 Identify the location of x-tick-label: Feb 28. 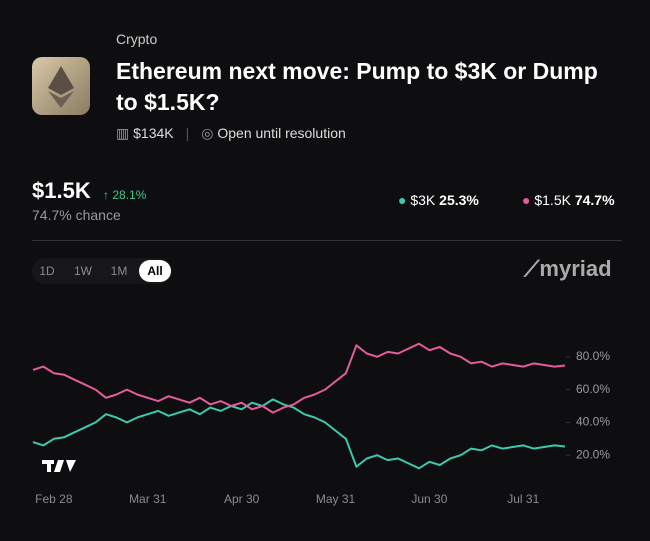
(54, 499).